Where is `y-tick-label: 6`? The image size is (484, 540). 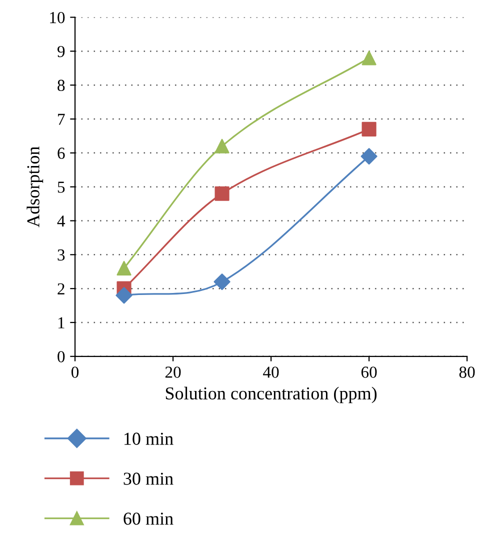 y-tick-label: 6 is located at coordinates (61, 153).